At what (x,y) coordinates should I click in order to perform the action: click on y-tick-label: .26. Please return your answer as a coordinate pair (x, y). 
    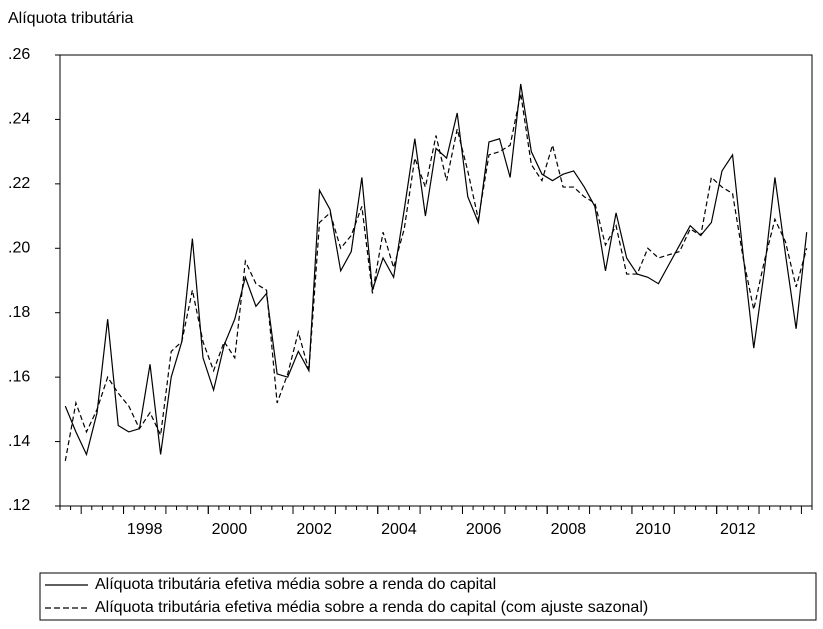
    Looking at the image, I should click on (19, 54).